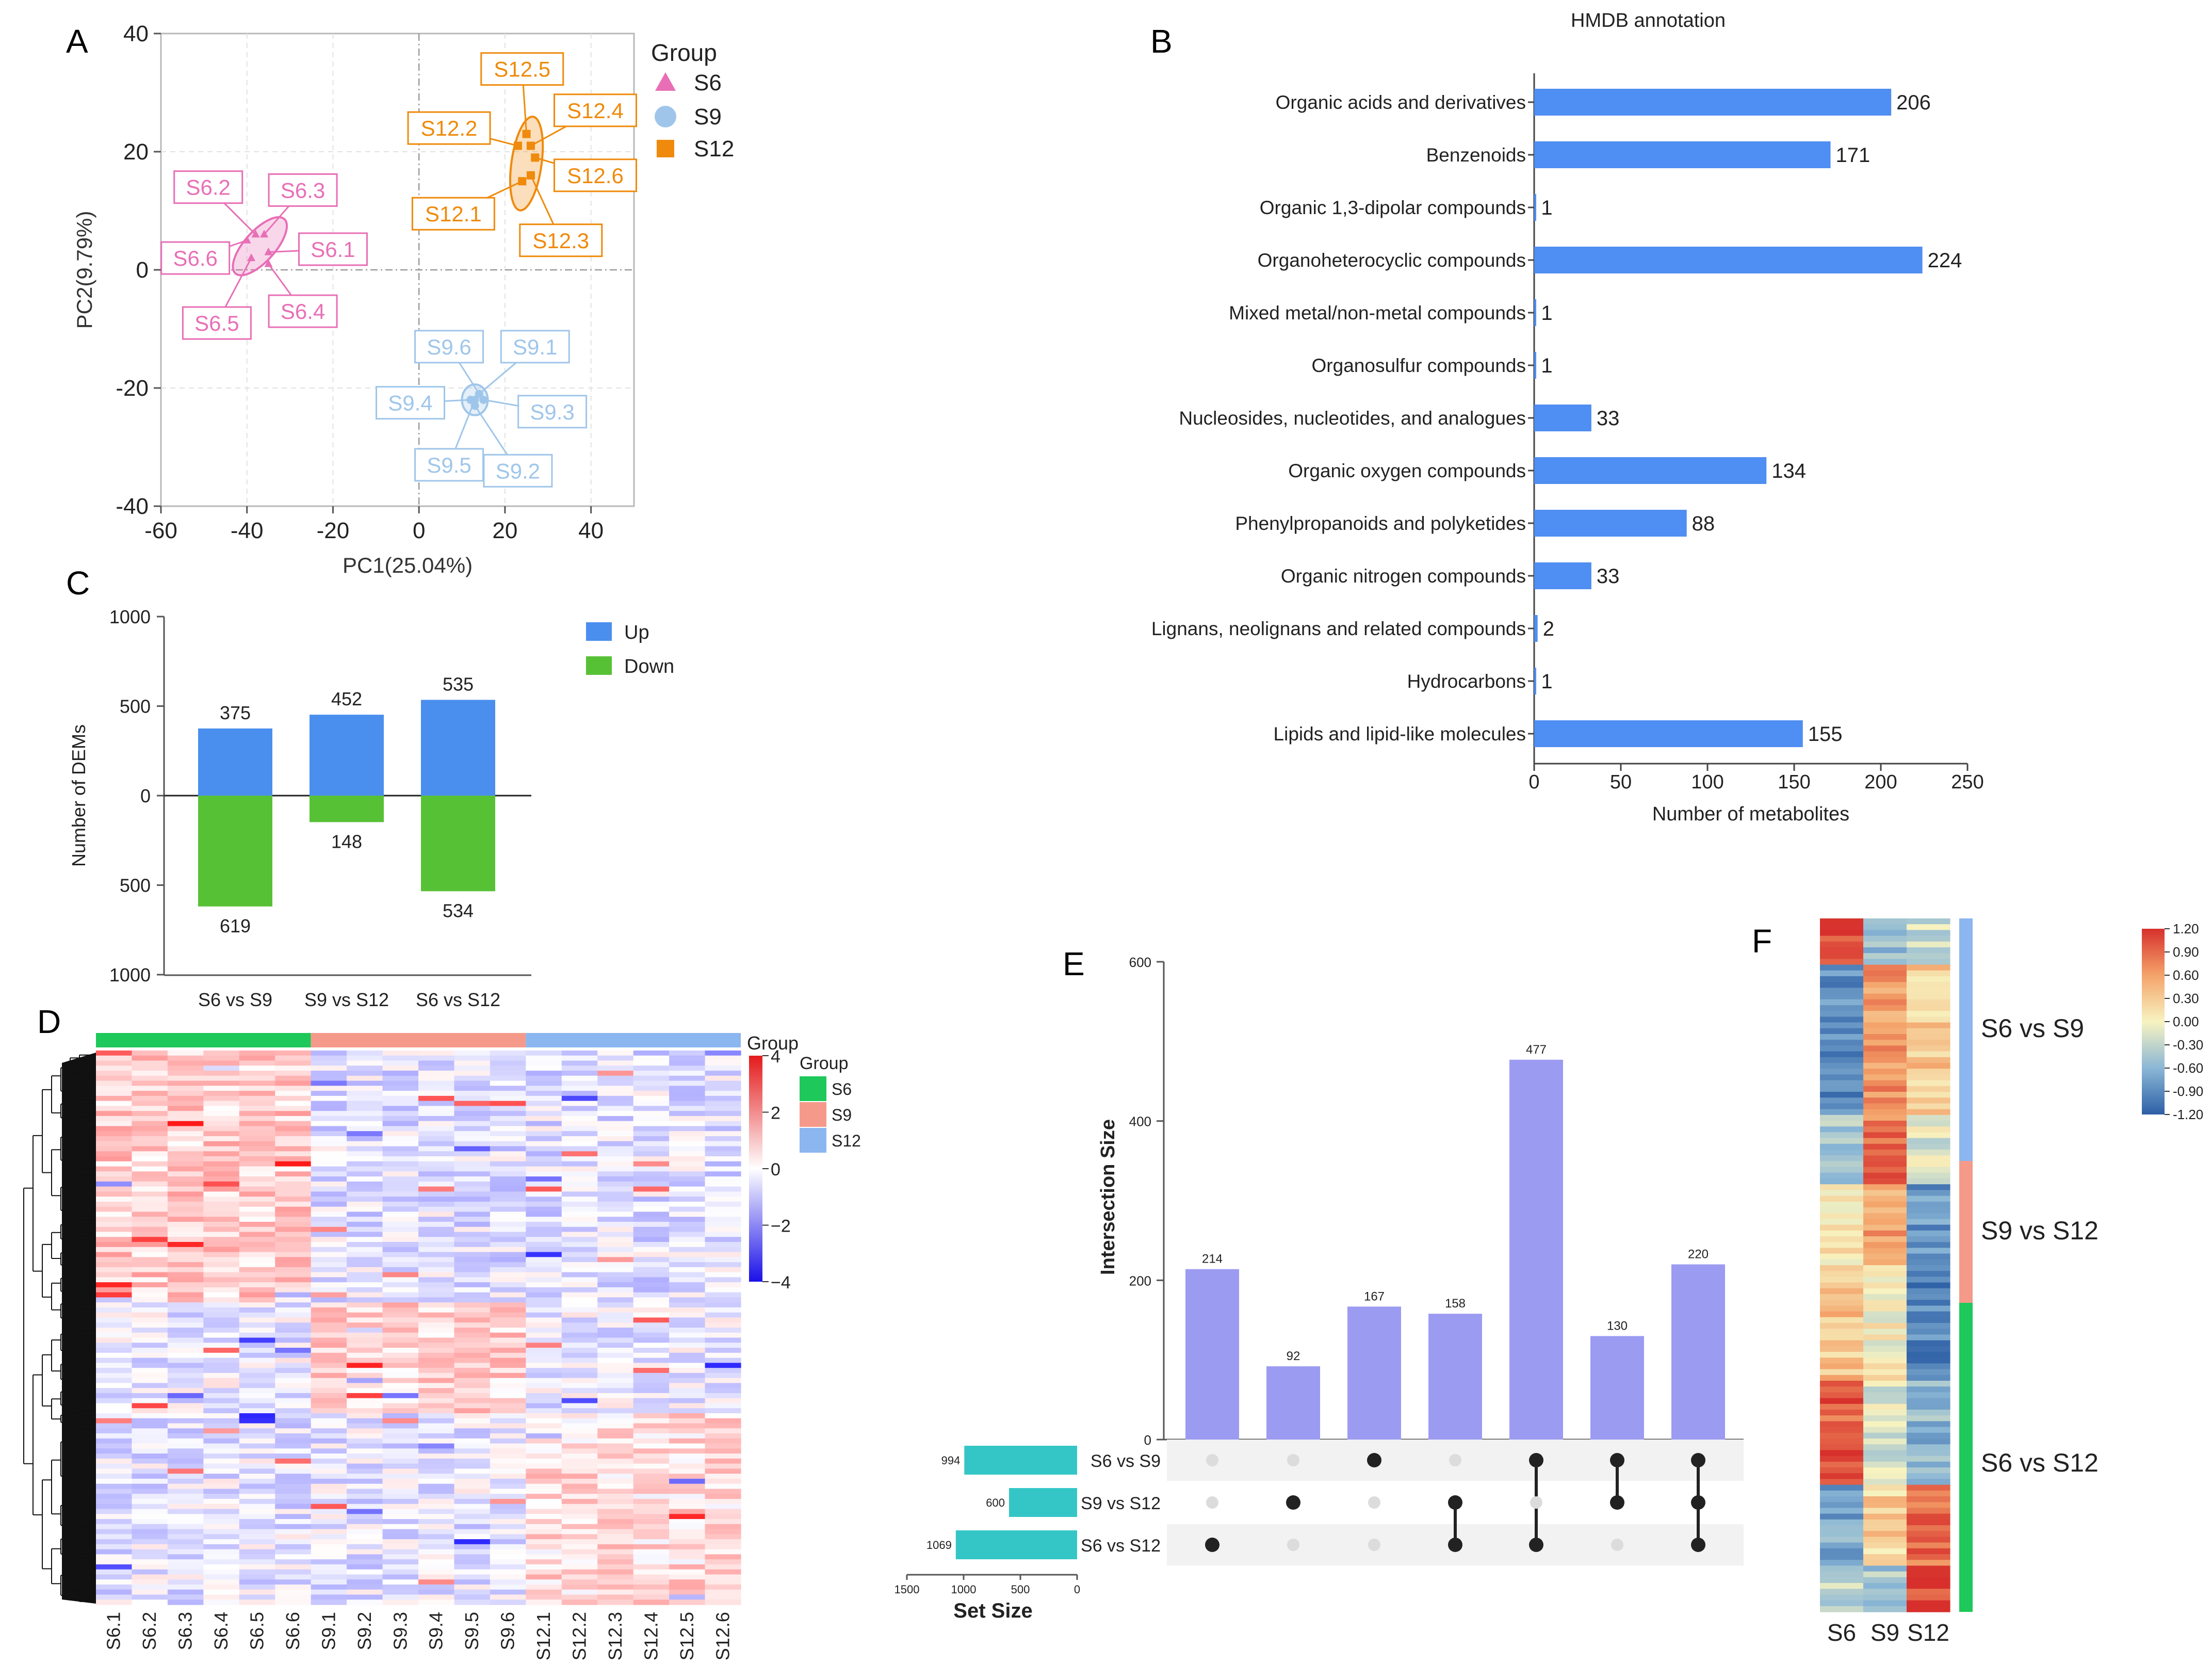 The width and height of the screenshot is (2212, 1680). Describe the element at coordinates (504, 530) in the screenshot. I see `pca-x-tick-label: 20` at that location.